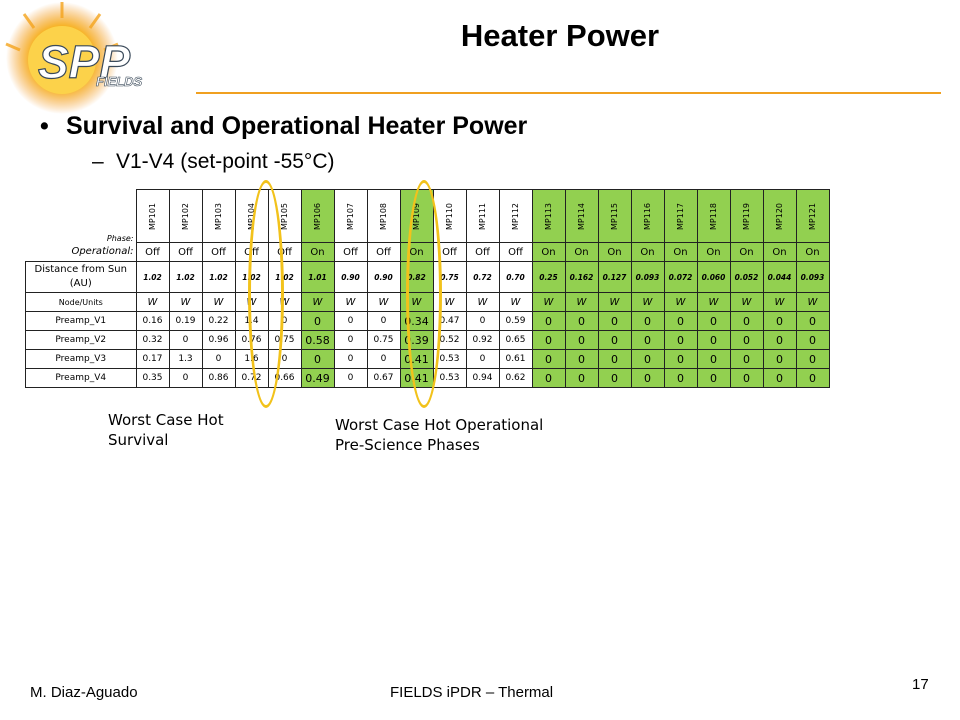 The image size is (960, 720). I want to click on power-cell: 0.67, so click(383, 378).